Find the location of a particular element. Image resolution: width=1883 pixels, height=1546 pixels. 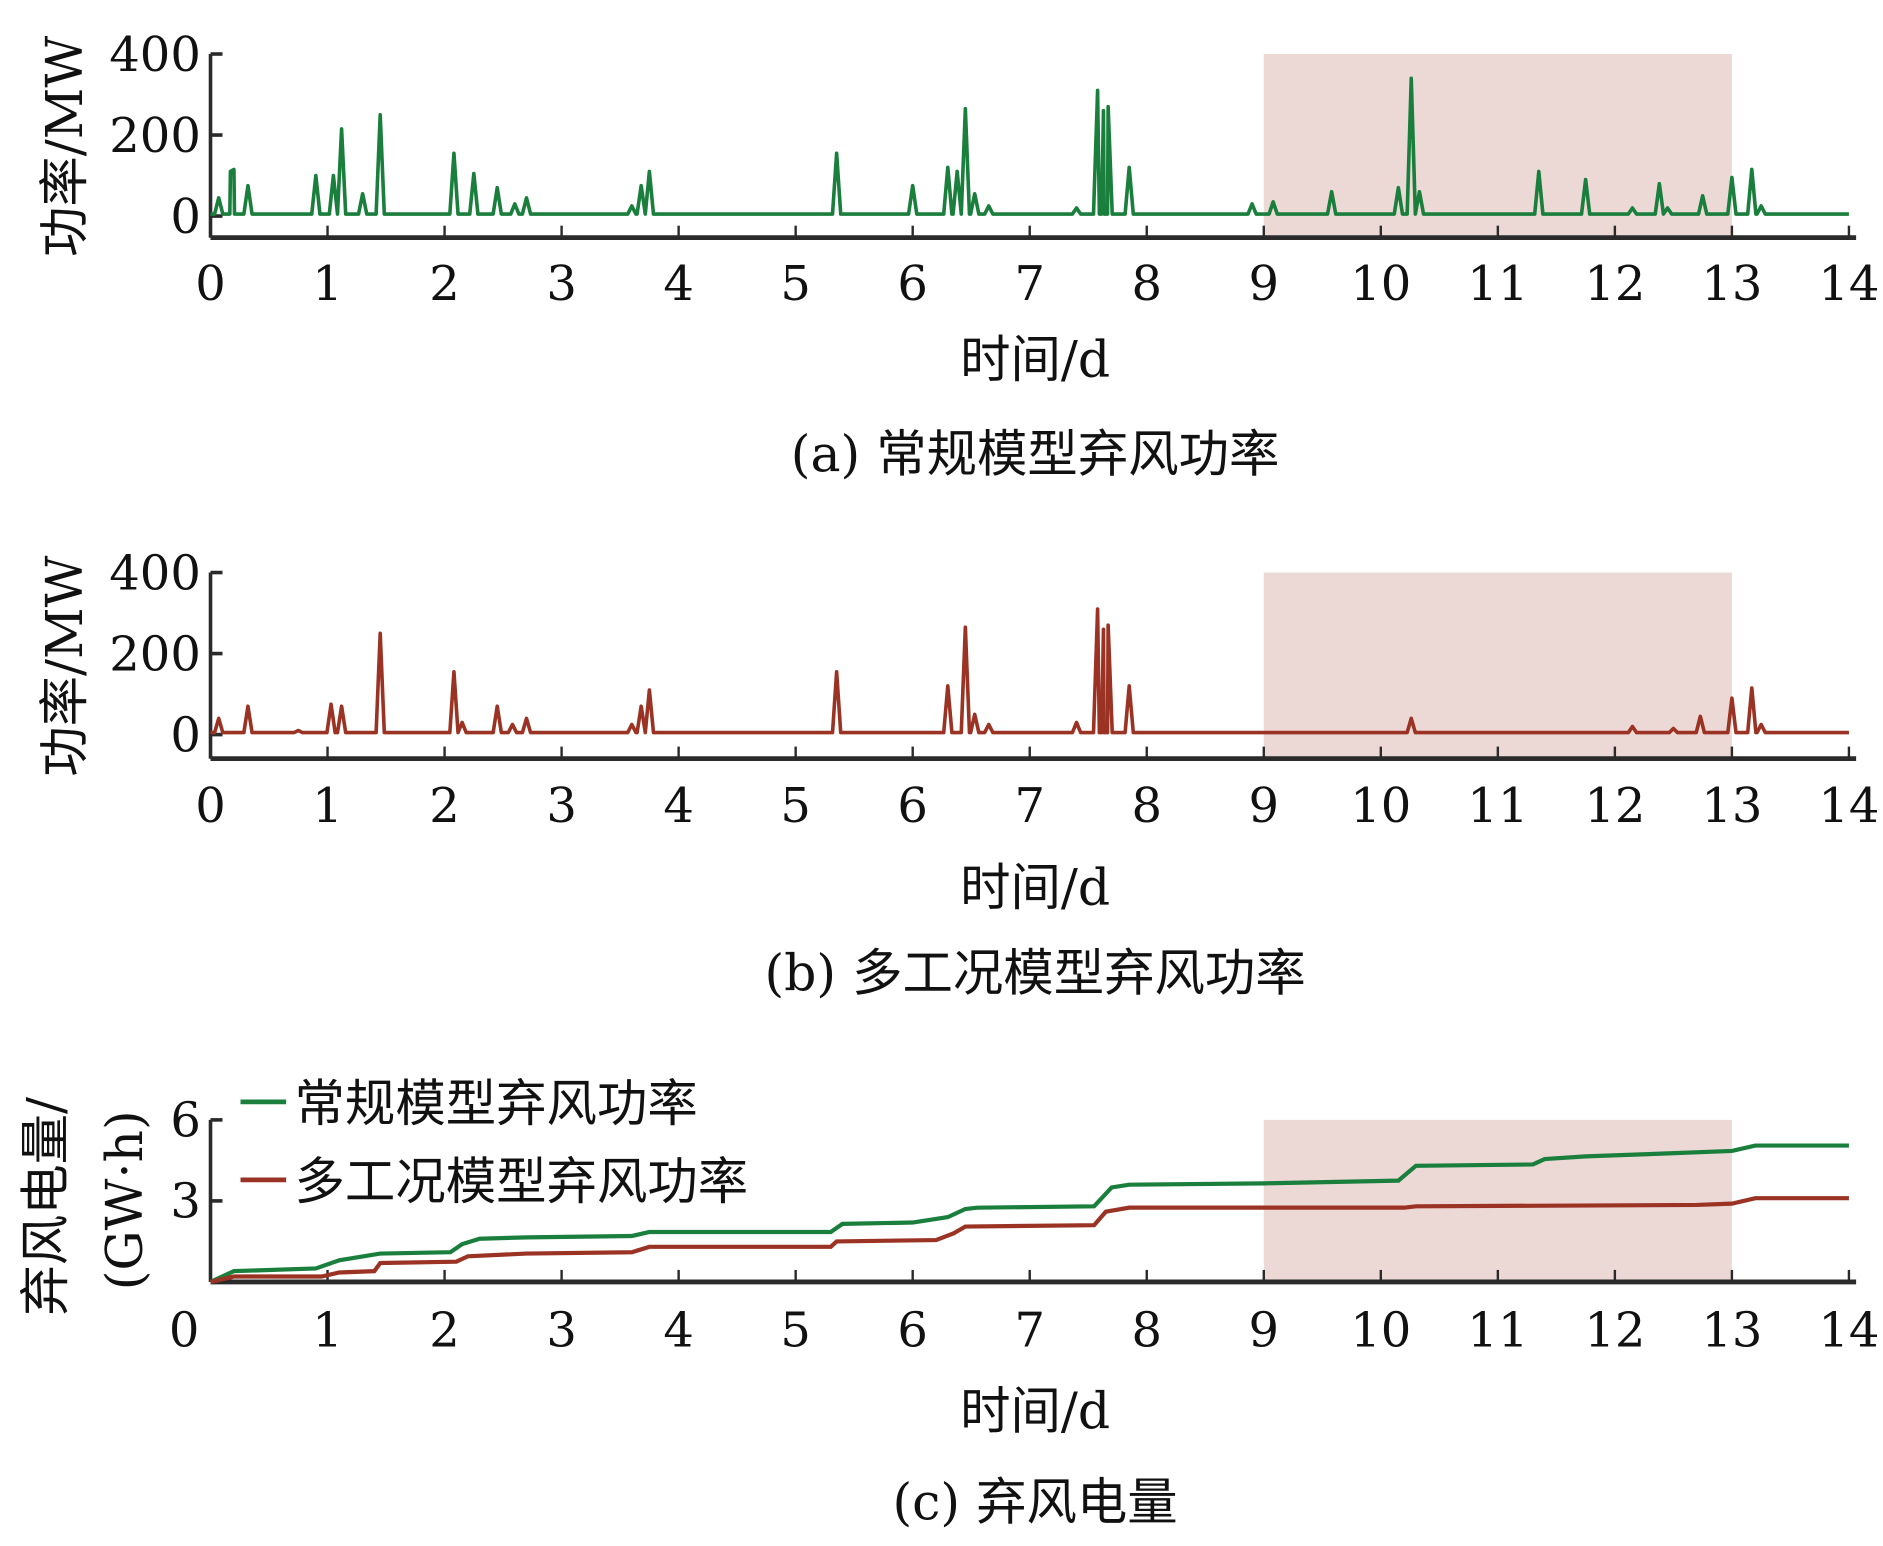

panel-b-ylabel: 功率/MW is located at coordinates (64, 665).